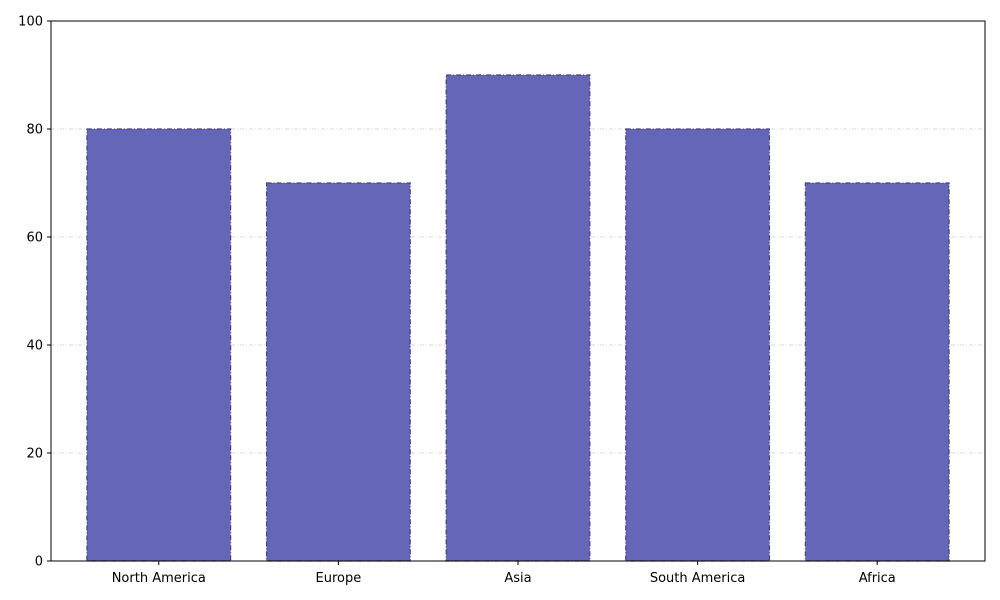 This screenshot has width=1000, height=600. I want to click on y-axis-ticks: 0 20 40 60 80 100, so click(34, 292).